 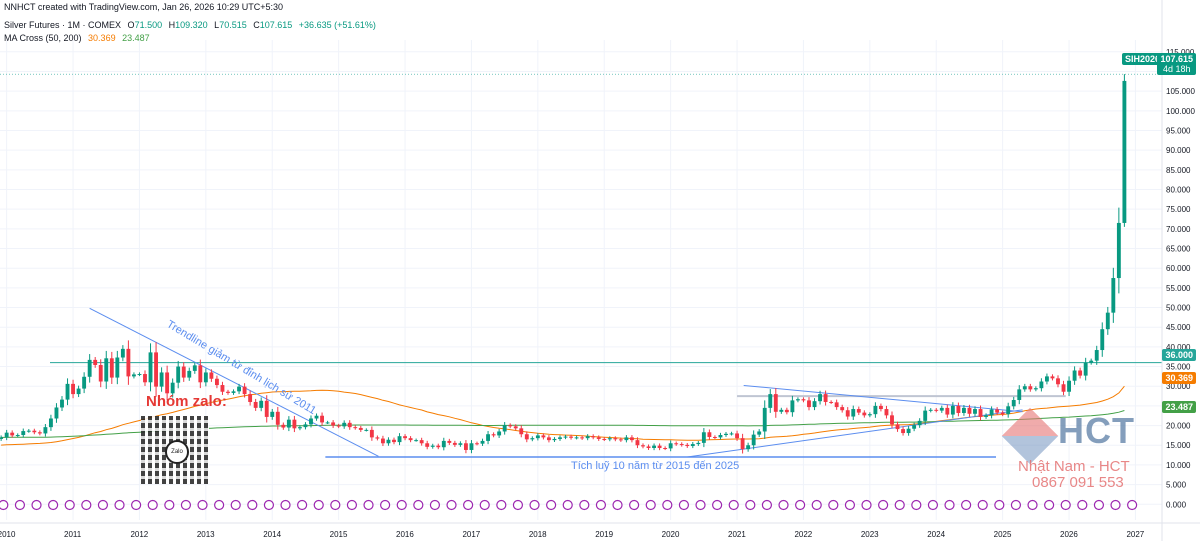 What do you see at coordinates (43, 38) in the screenshot?
I see `ma-label: MA Cross (50, 200)` at bounding box center [43, 38].